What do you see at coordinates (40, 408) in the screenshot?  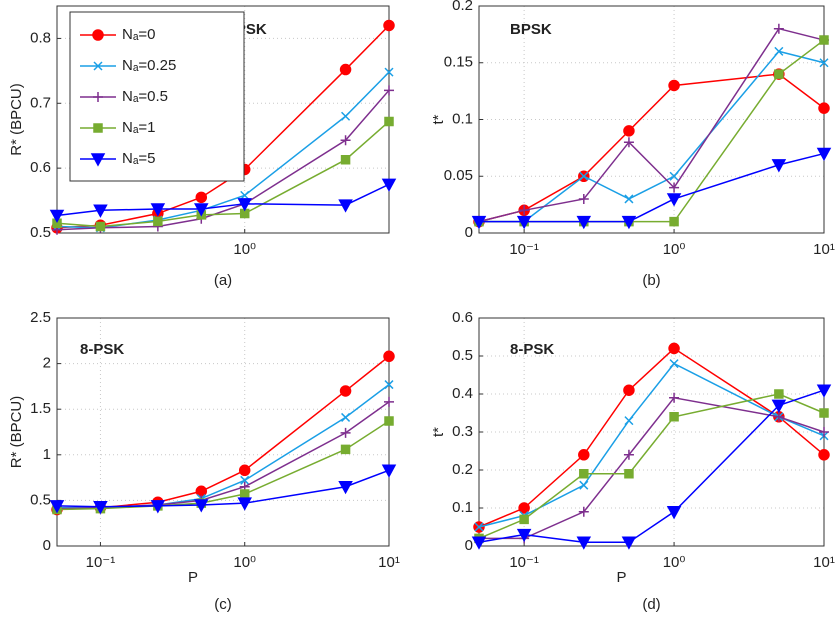 I see `y-tick-label: 1.5` at bounding box center [40, 408].